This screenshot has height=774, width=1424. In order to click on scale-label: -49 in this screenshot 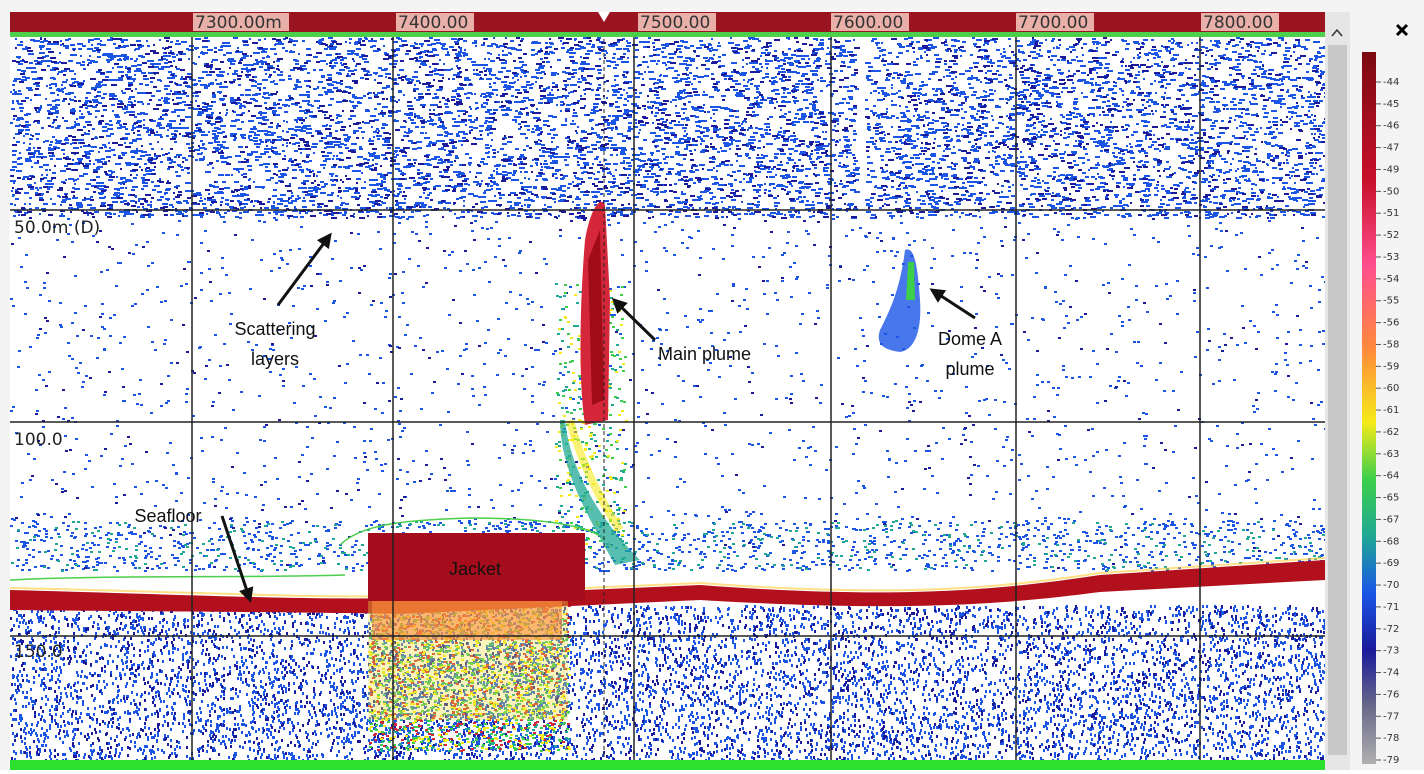, I will do `click(1391, 169)`.